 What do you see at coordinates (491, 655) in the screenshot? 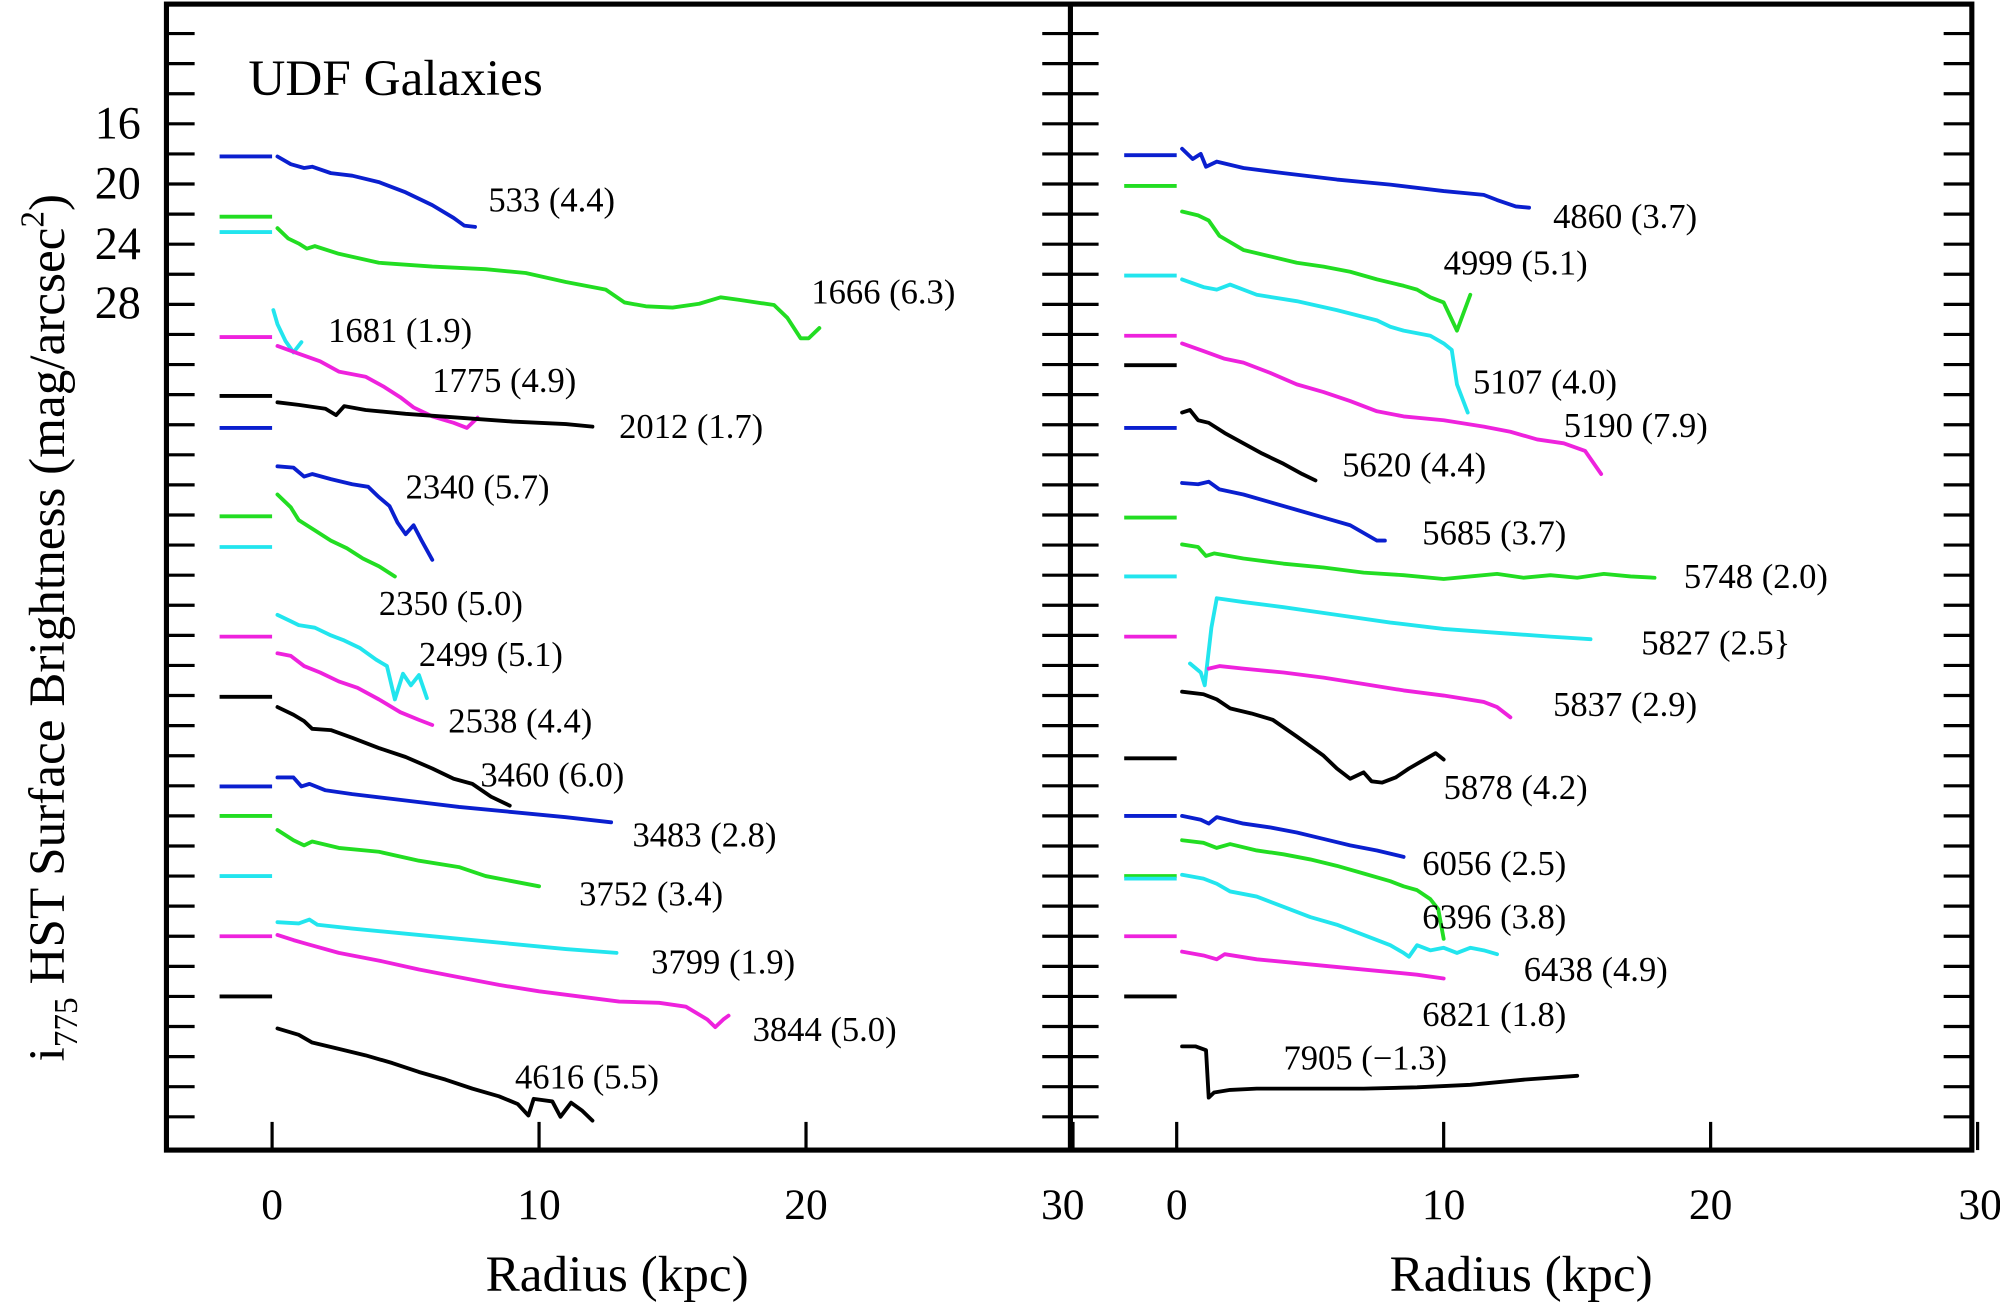
I see `curve-label: 2499 (5.1)` at bounding box center [491, 655].